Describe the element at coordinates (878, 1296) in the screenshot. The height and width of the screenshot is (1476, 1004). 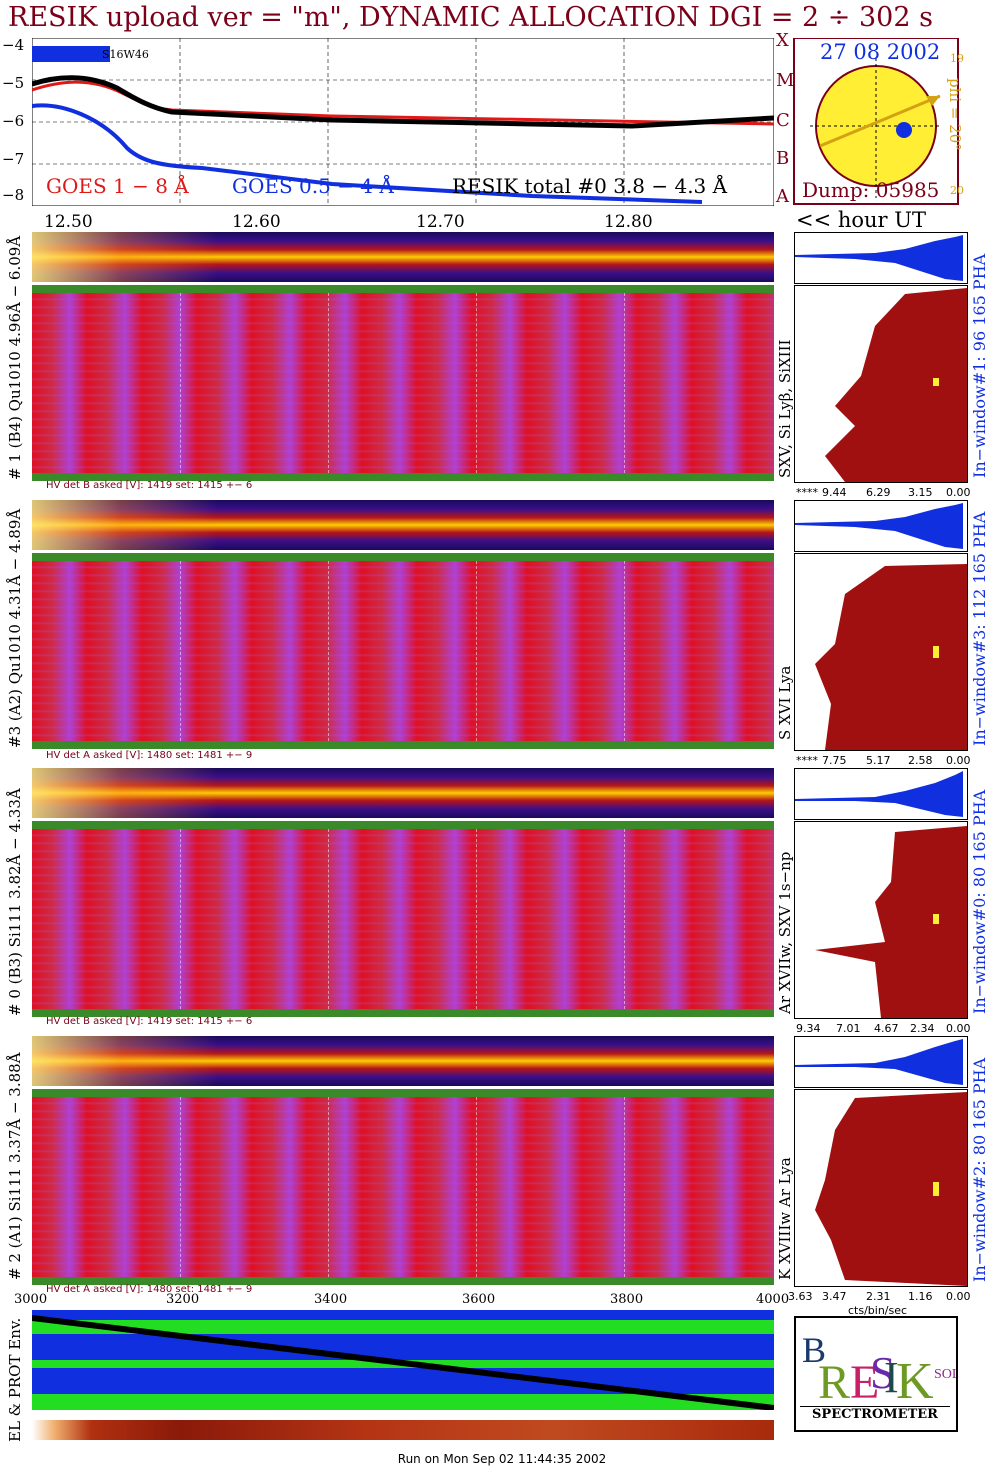
I see `pha-tick: 2.31` at that location.